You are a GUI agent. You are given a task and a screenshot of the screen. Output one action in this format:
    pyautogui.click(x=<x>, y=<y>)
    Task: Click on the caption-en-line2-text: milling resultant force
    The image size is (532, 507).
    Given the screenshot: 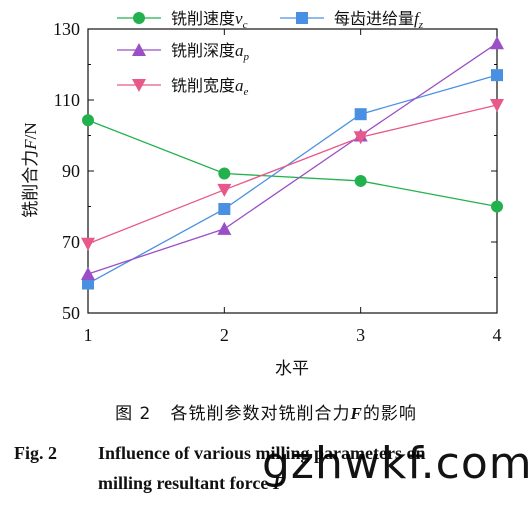 What is the action you would take?
    pyautogui.click(x=185, y=483)
    